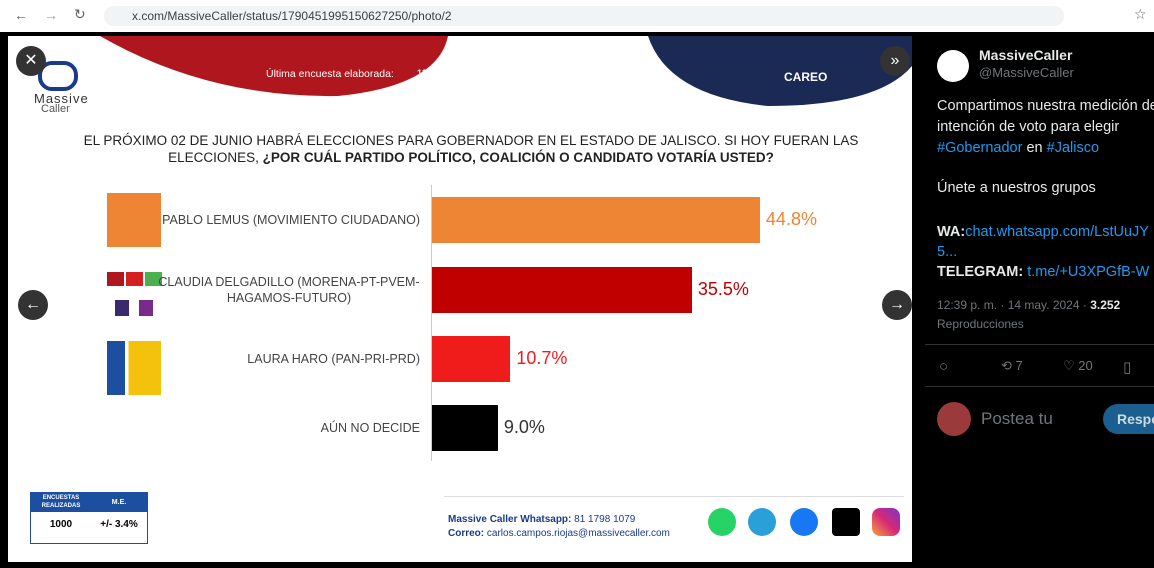  What do you see at coordinates (51, 15) in the screenshot?
I see `forward-button: →` at bounding box center [51, 15].